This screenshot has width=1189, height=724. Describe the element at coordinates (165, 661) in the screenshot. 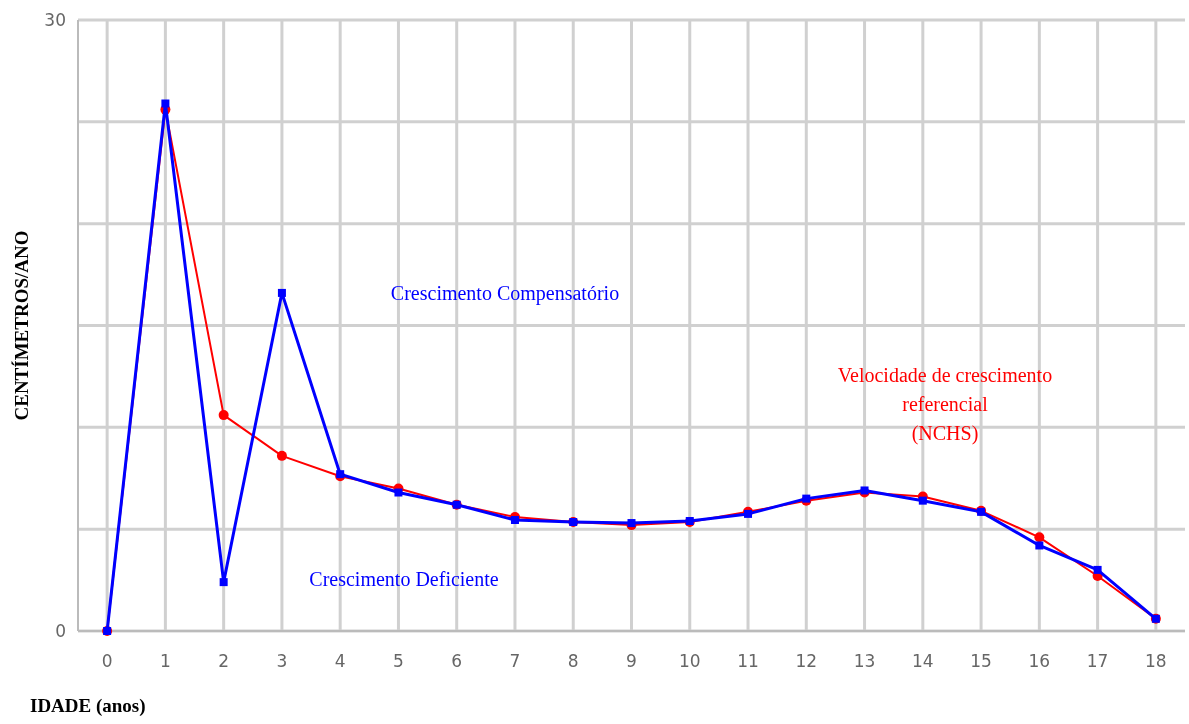

I see `x-tick-label: 1` at that location.